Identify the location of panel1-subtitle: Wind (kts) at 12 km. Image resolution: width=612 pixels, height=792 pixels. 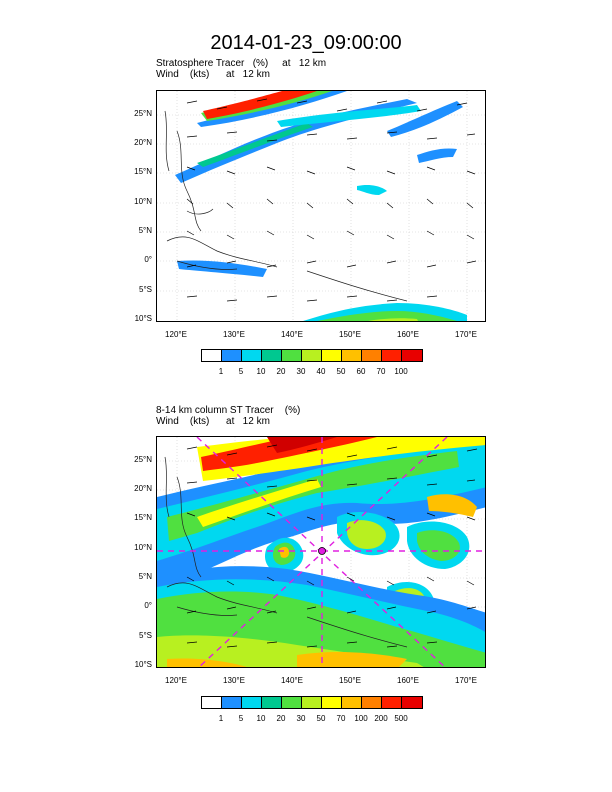
(213, 74).